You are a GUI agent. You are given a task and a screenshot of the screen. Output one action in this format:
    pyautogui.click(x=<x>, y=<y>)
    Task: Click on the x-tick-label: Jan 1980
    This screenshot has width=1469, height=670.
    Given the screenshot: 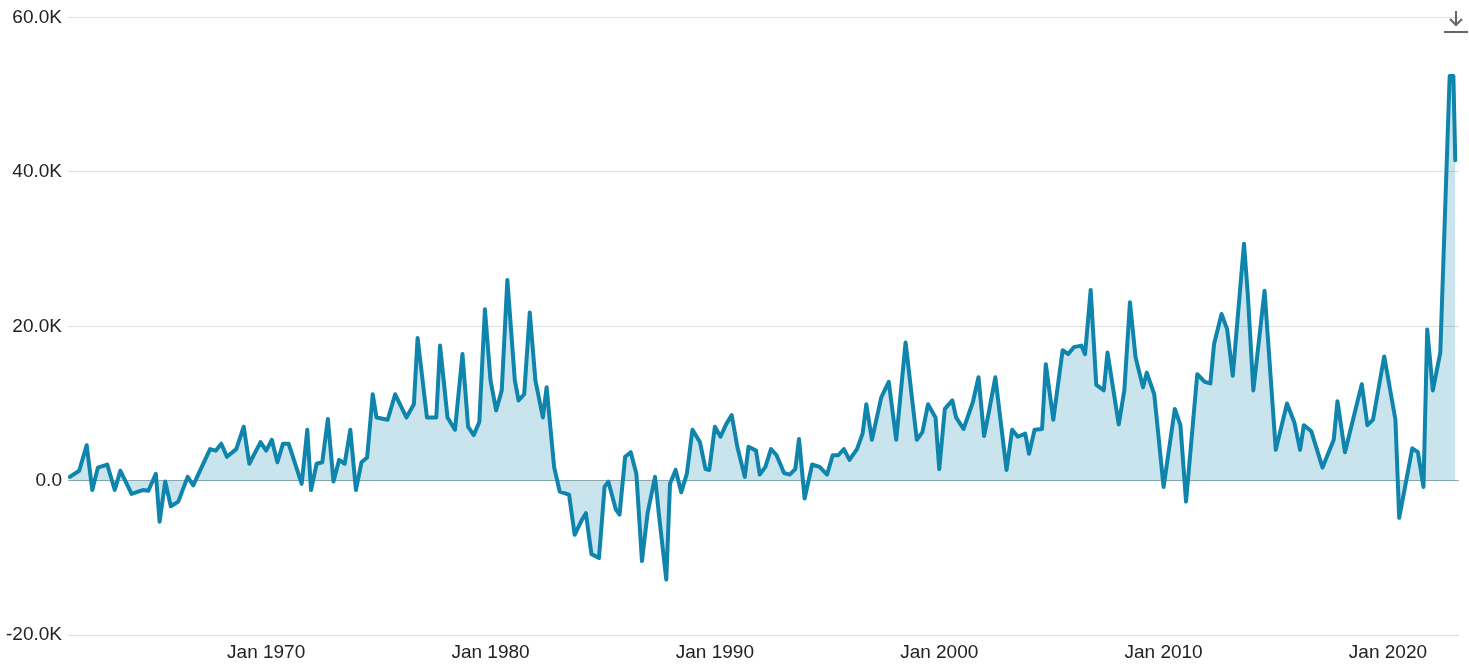 What is the action you would take?
    pyautogui.click(x=490, y=651)
    